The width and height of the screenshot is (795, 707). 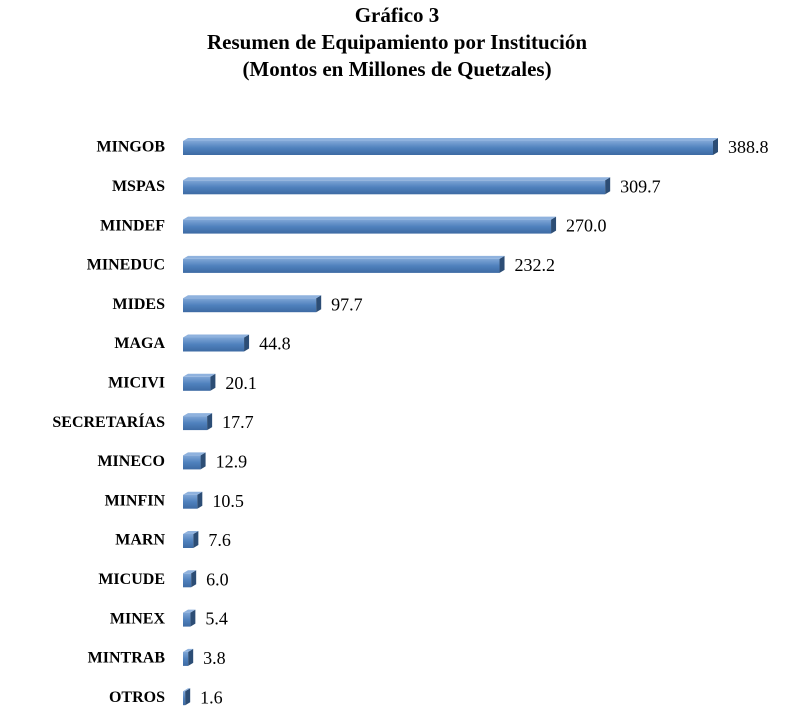 What do you see at coordinates (586, 226) in the screenshot?
I see `value-label: 270.0` at bounding box center [586, 226].